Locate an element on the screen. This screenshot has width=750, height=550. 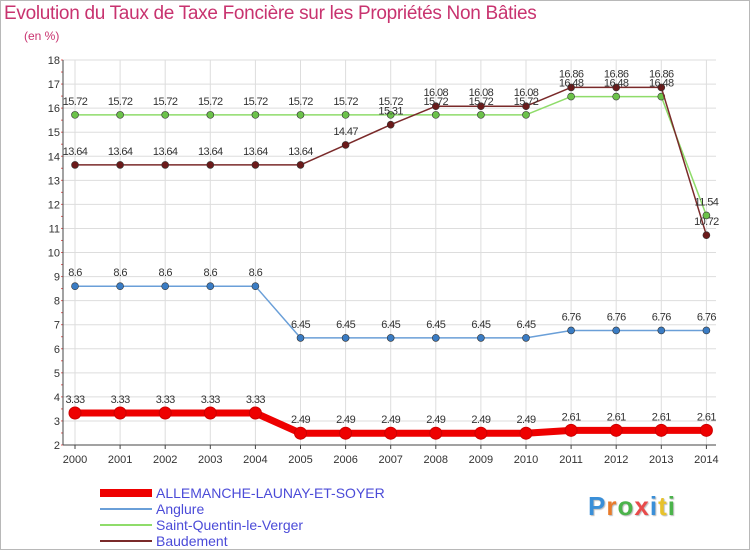
legend-label: ALLEMANCHE-LAUNAY-ET-SOYER is located at coordinates (270, 493).